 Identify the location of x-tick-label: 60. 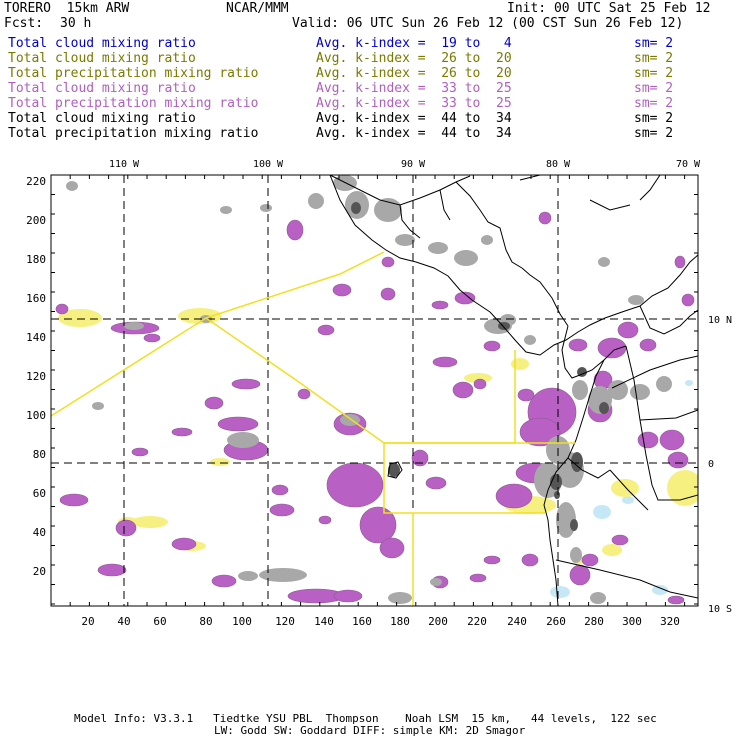
(159, 621).